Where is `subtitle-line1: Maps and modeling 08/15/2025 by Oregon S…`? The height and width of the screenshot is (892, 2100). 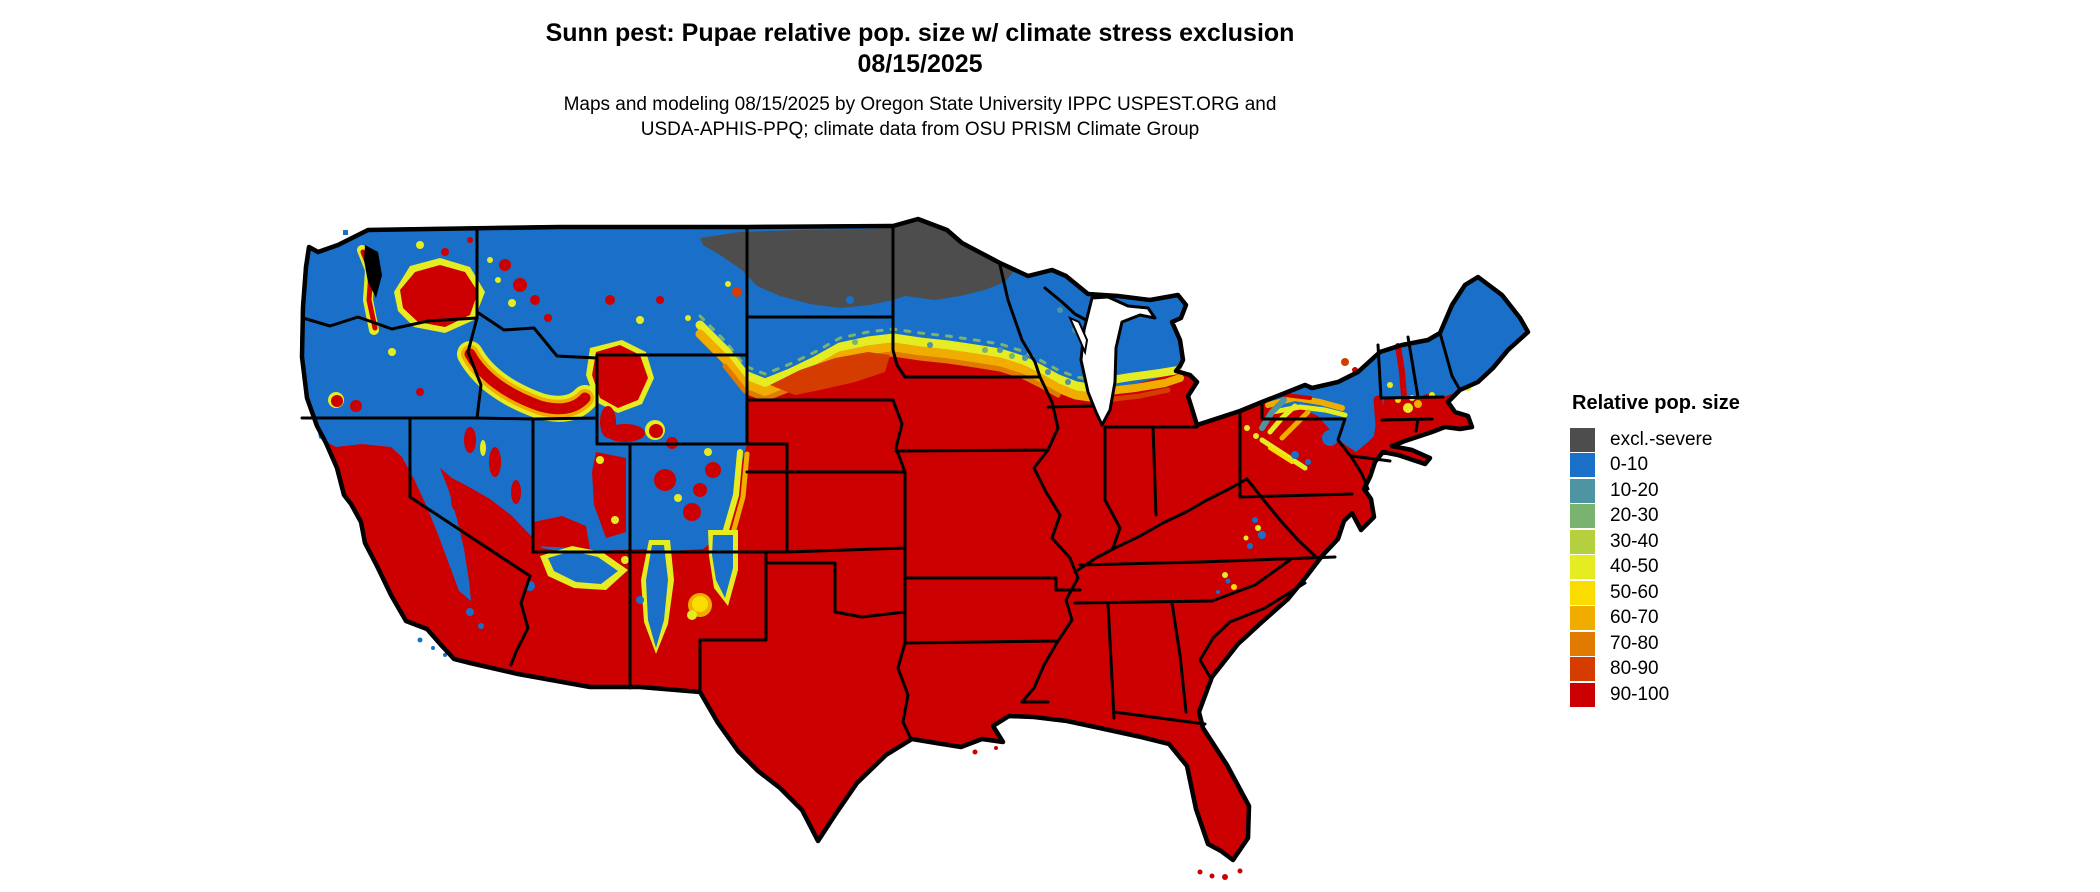 subtitle-line1: Maps and modeling 08/15/2025 by Oregon S… is located at coordinates (920, 104).